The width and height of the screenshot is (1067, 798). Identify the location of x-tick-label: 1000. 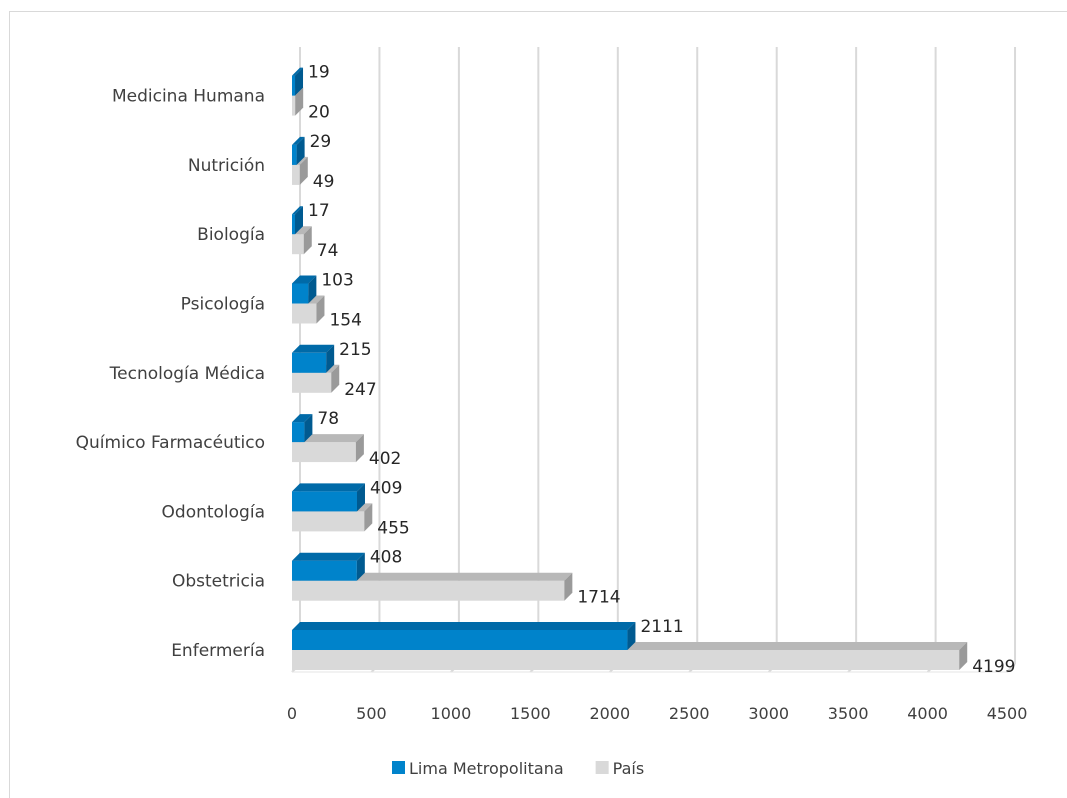
(451, 713).